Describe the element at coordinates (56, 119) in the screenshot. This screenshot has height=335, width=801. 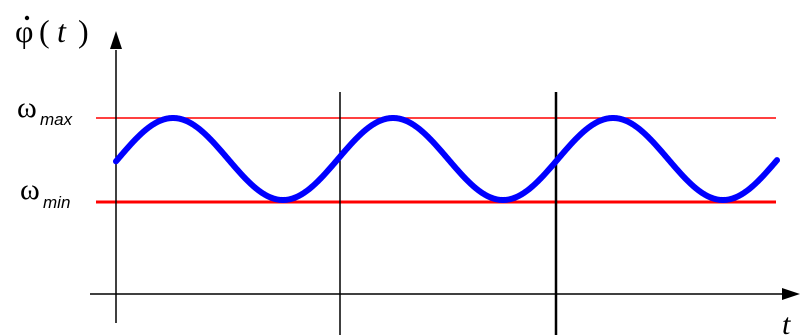
I see `omega-max-subscript: max` at that location.